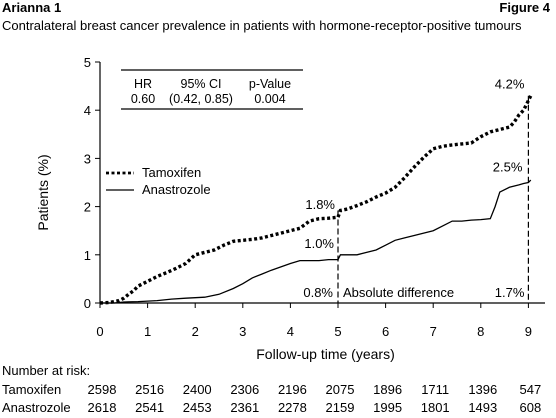 The height and width of the screenshot is (418, 556). What do you see at coordinates (318, 292) in the screenshot?
I see `value-annotation: 0.8%` at bounding box center [318, 292].